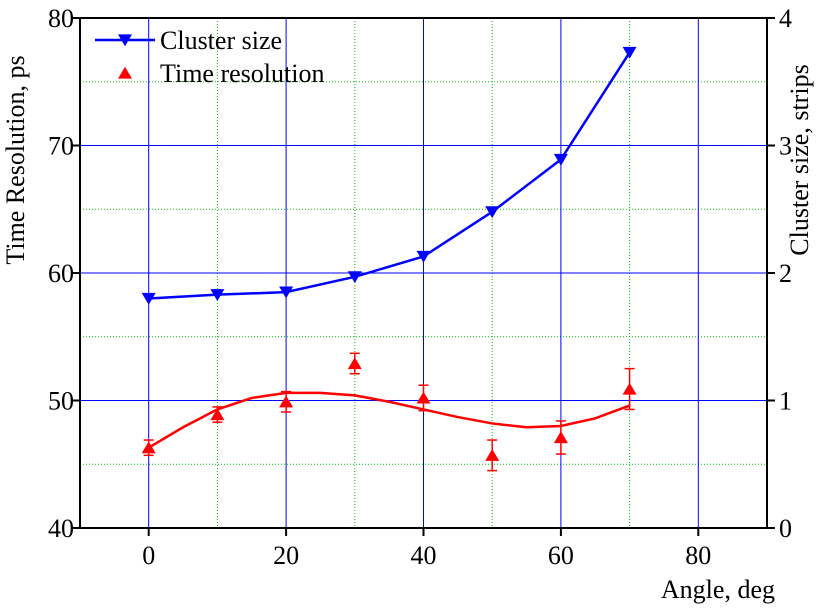  What do you see at coordinates (799, 159) in the screenshot?
I see `y2-axis-label: Cluster size, strips` at bounding box center [799, 159].